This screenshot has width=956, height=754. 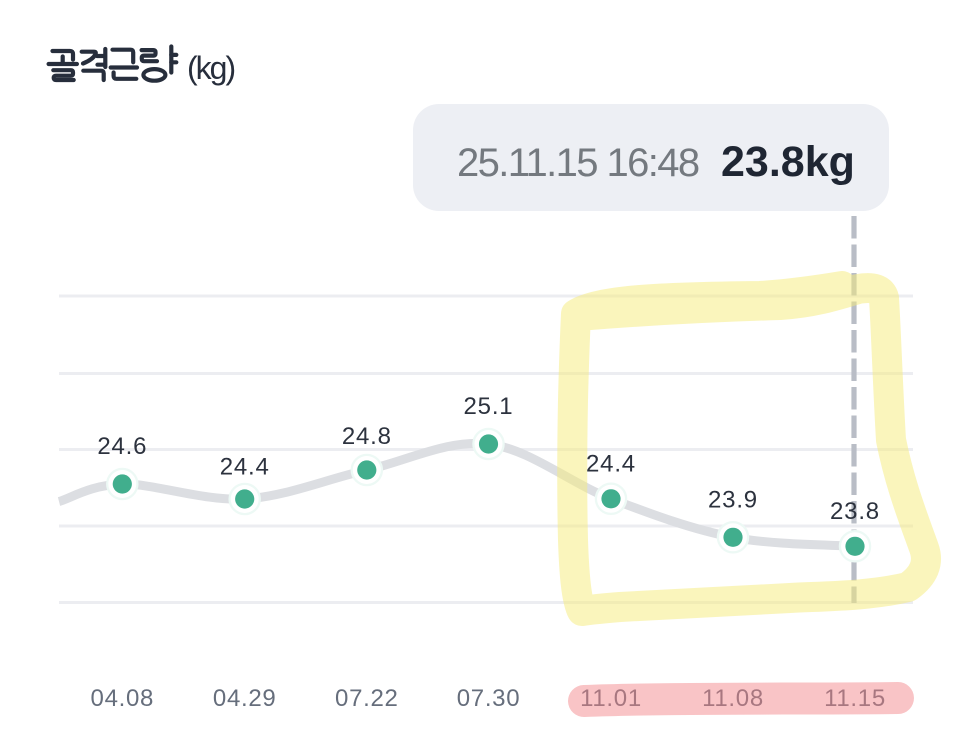 What do you see at coordinates (578, 163) in the screenshot?
I see `svg-text: 25.11.15 16:48` at bounding box center [578, 163].